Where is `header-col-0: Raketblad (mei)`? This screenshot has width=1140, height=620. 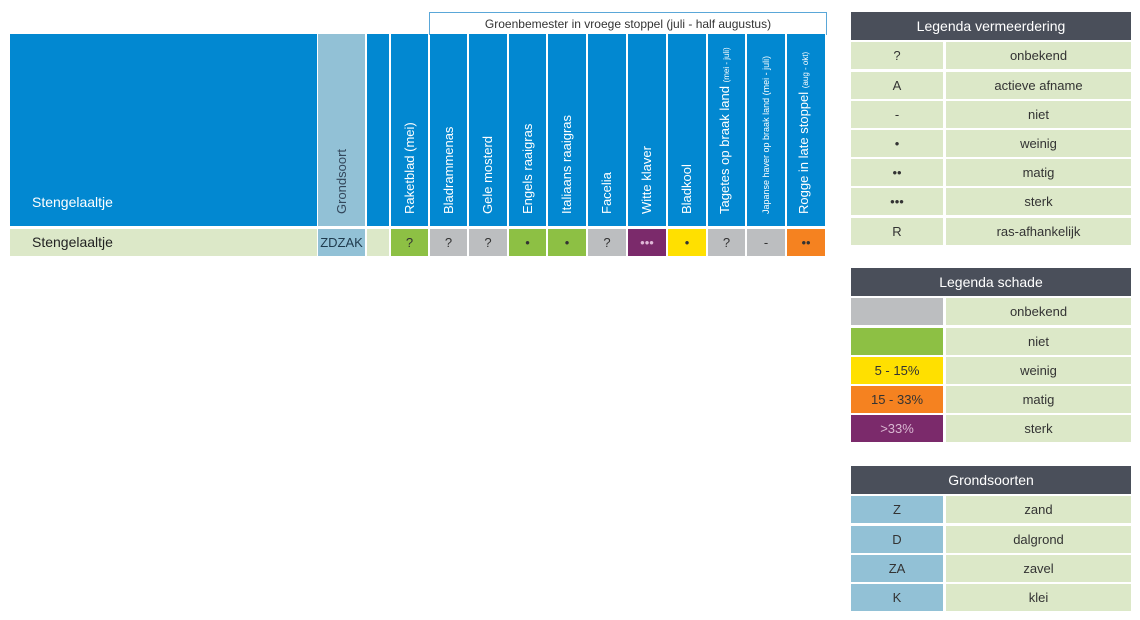
header-col-0: Raketblad (mei) is located at coordinates (409, 130).